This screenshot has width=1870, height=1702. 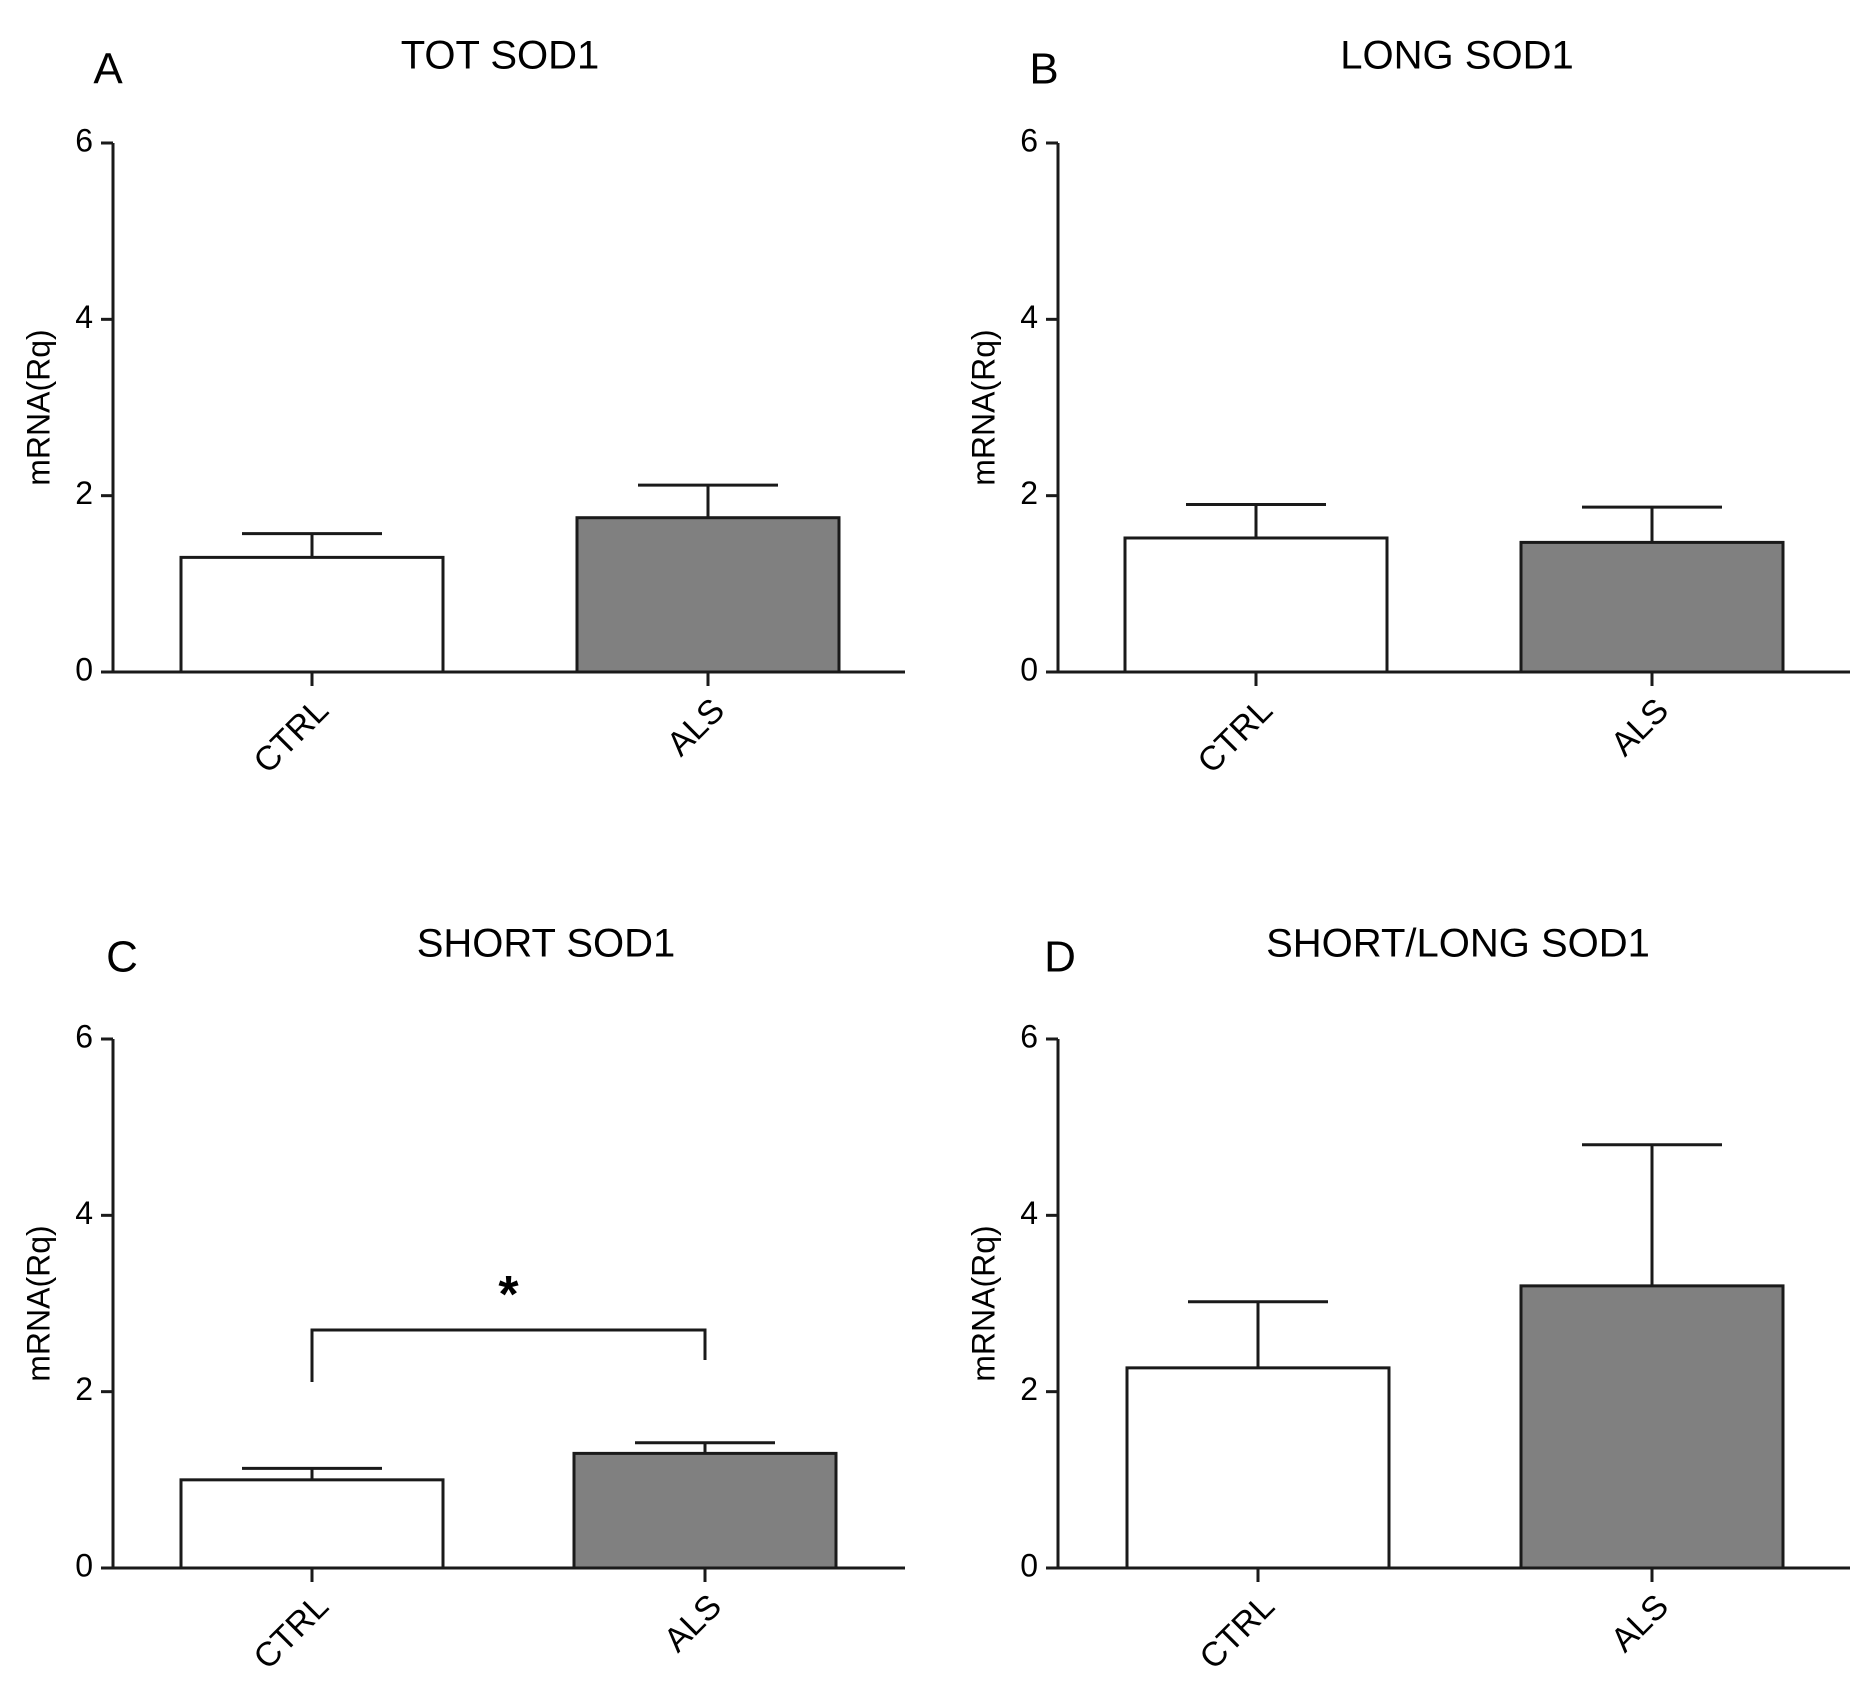 I want to click on chart-title: TOT SOD1, so click(x=500, y=56).